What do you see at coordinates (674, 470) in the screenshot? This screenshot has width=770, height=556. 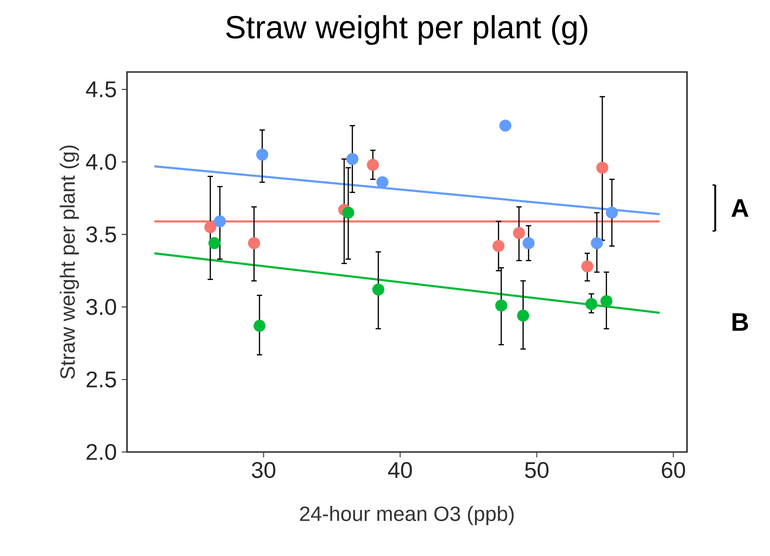 I see `x-tick-label: 60` at bounding box center [674, 470].